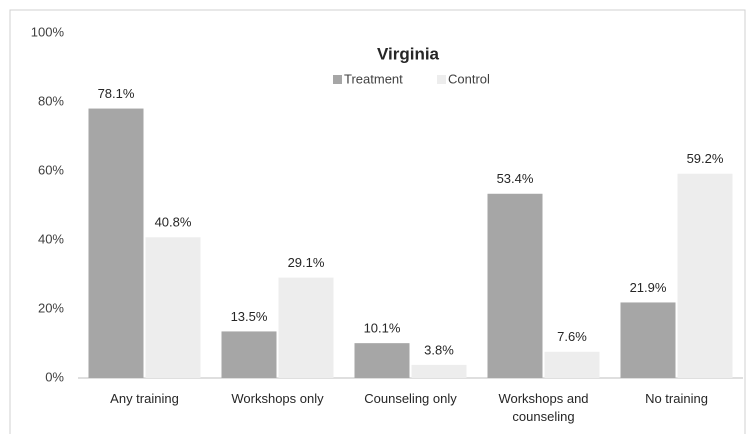 This screenshot has height=434, width=752. I want to click on x-tick-label: Any training, so click(144, 398).